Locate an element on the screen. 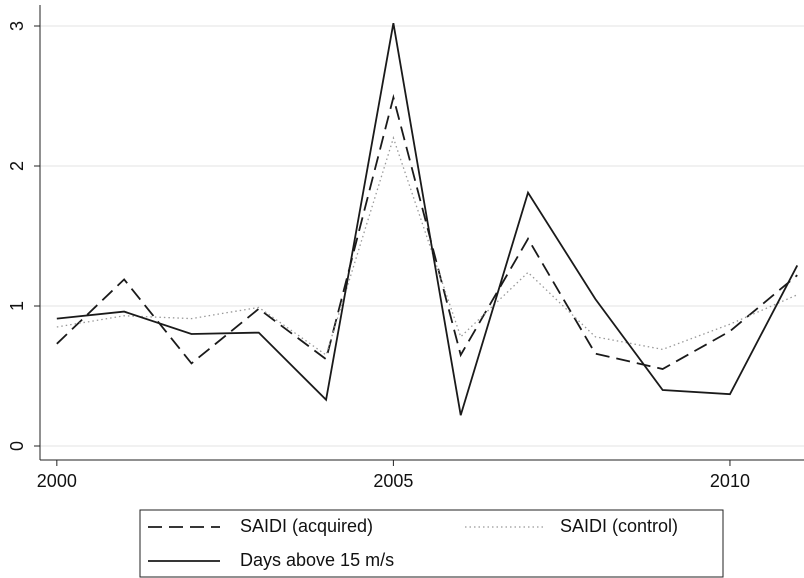  x-tick-label: 2005 is located at coordinates (393, 481).